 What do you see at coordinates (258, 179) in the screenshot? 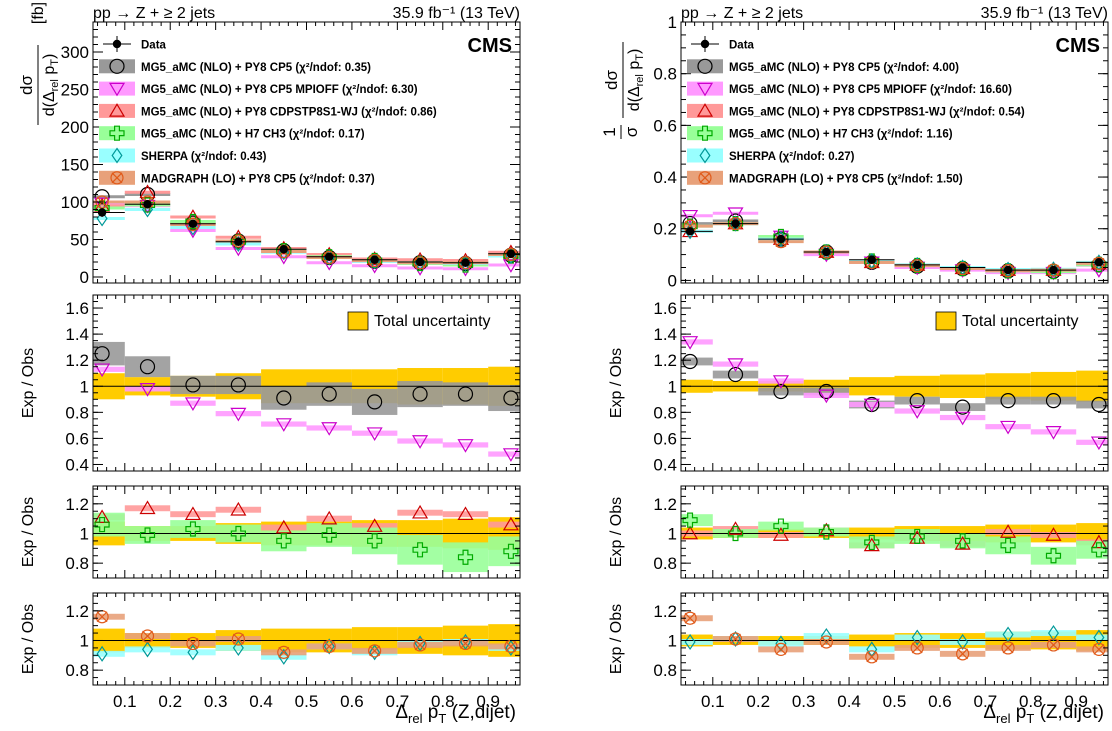
I see `legend-entry: MADGRAPH (LO) + PY8 CP5 (χ²/ndof: 0.37)` at bounding box center [258, 179].